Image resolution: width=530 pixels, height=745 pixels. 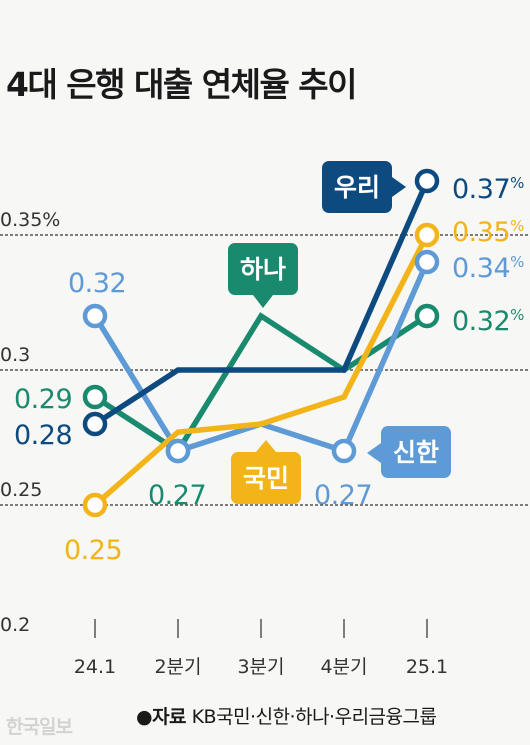 I want to click on source-note: ●자료 KB국민·신한·하나·우리금융그룹, so click(x=286, y=715).